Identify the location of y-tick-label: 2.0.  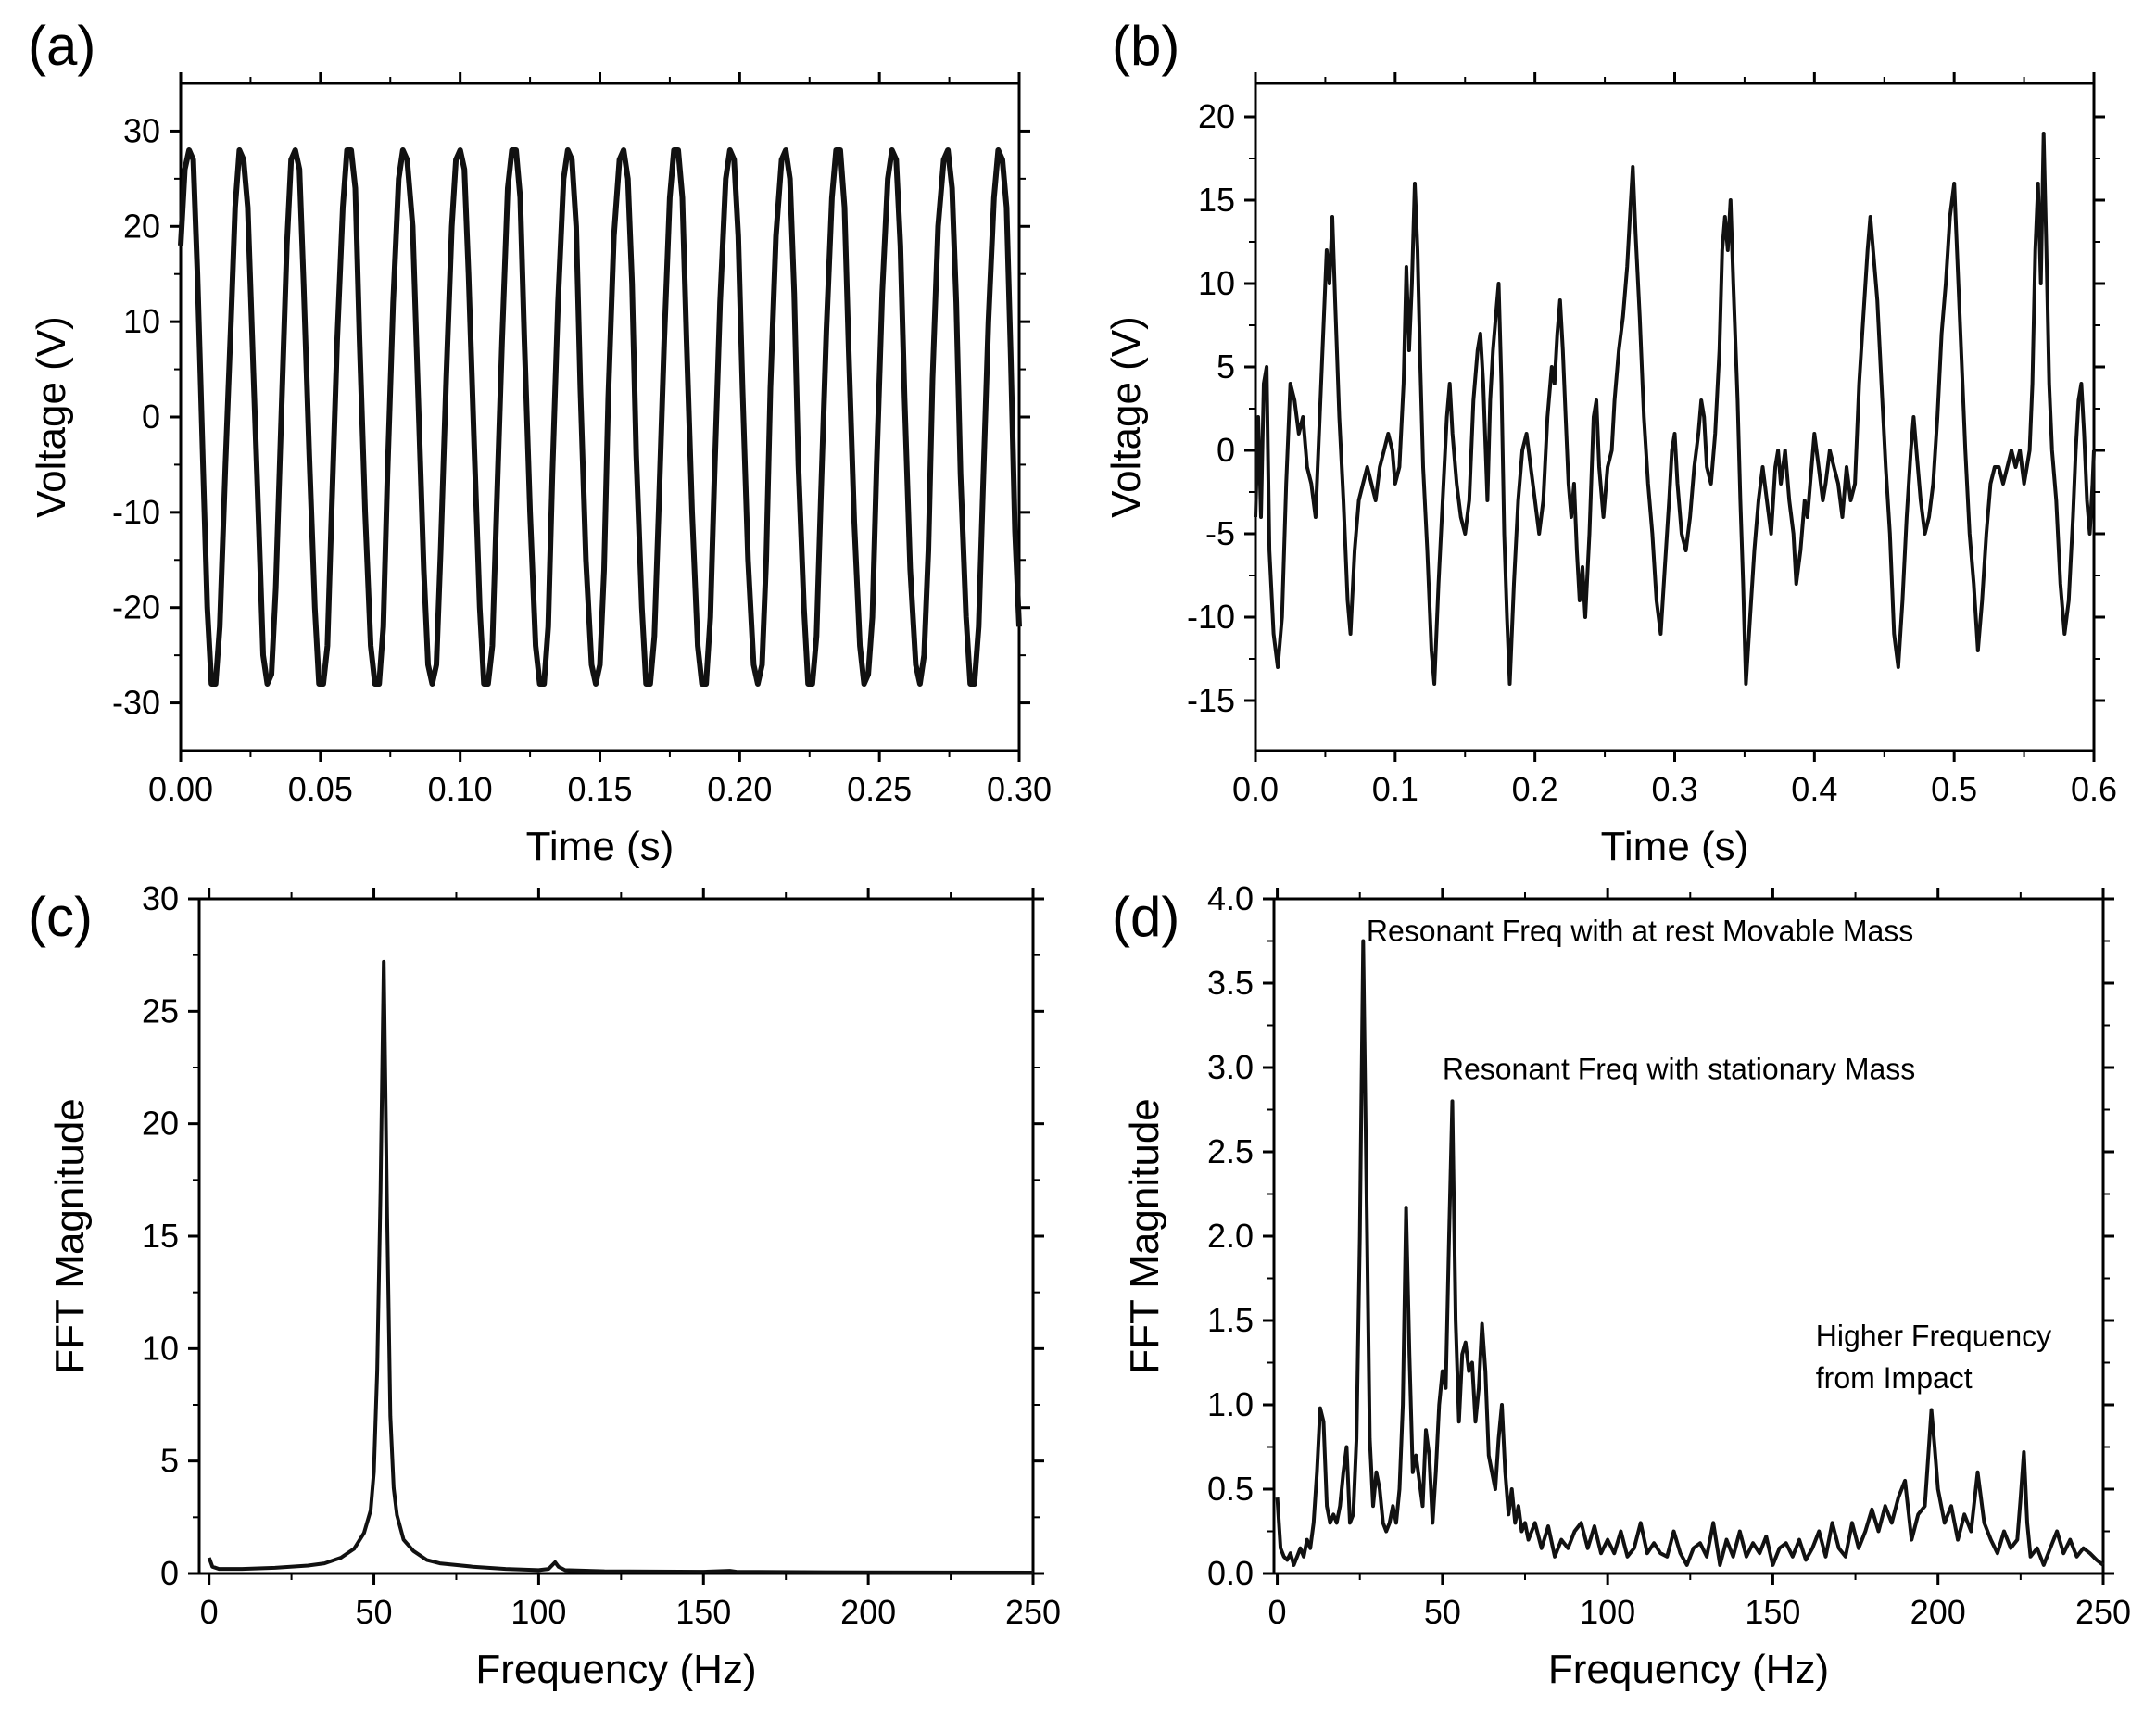
(1230, 1236).